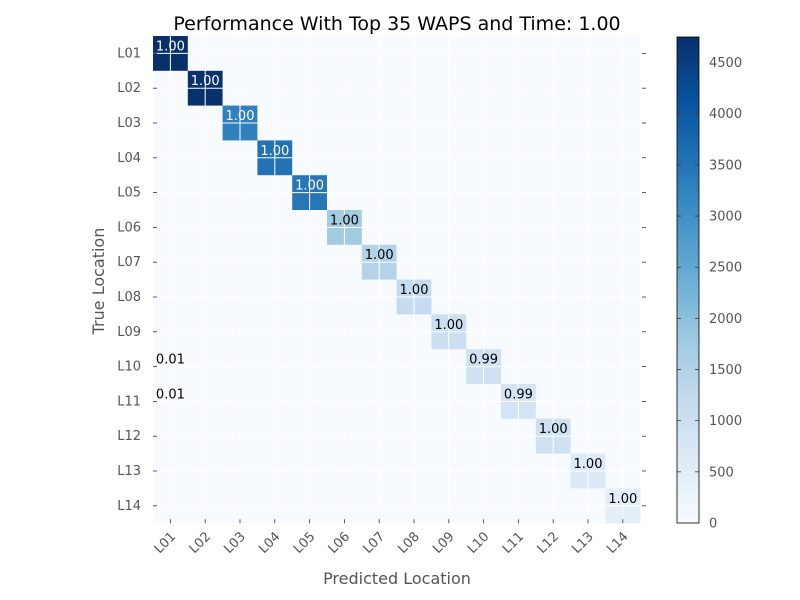 This screenshot has width=800, height=600. What do you see at coordinates (374, 542) in the screenshot?
I see `x-tick-label-L07: L07` at bounding box center [374, 542].